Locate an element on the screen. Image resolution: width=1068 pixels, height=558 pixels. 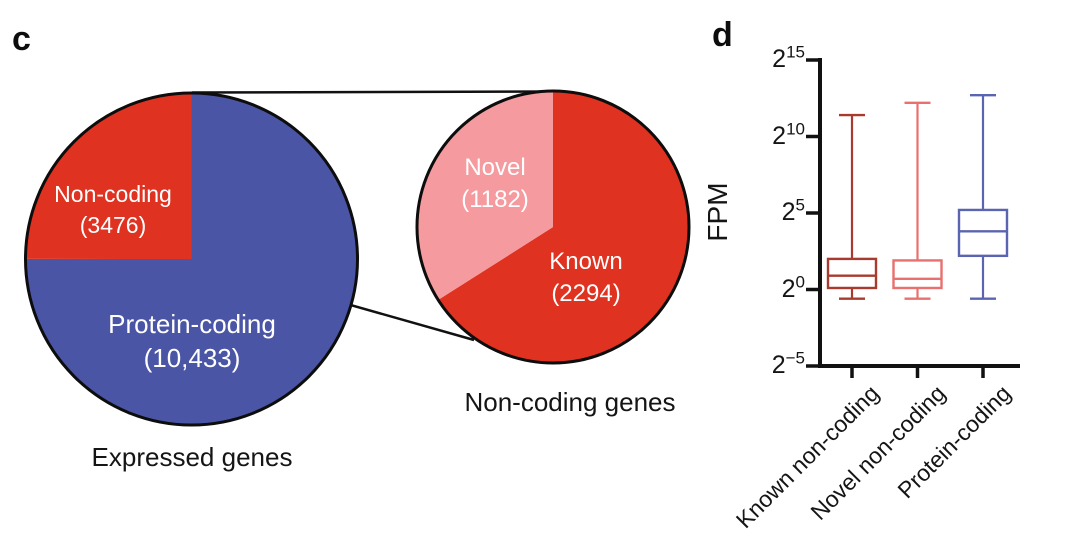
pie-slice-novel is located at coordinates (485, 195).